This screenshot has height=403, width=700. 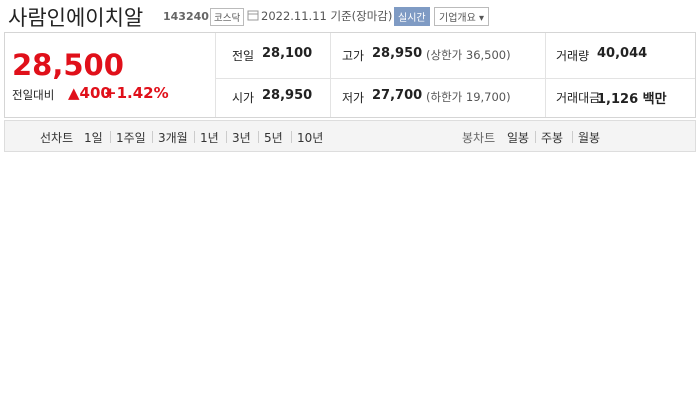 What do you see at coordinates (468, 97) in the screenshot?
I see `stat-note: (하한가 19,700)` at bounding box center [468, 97].